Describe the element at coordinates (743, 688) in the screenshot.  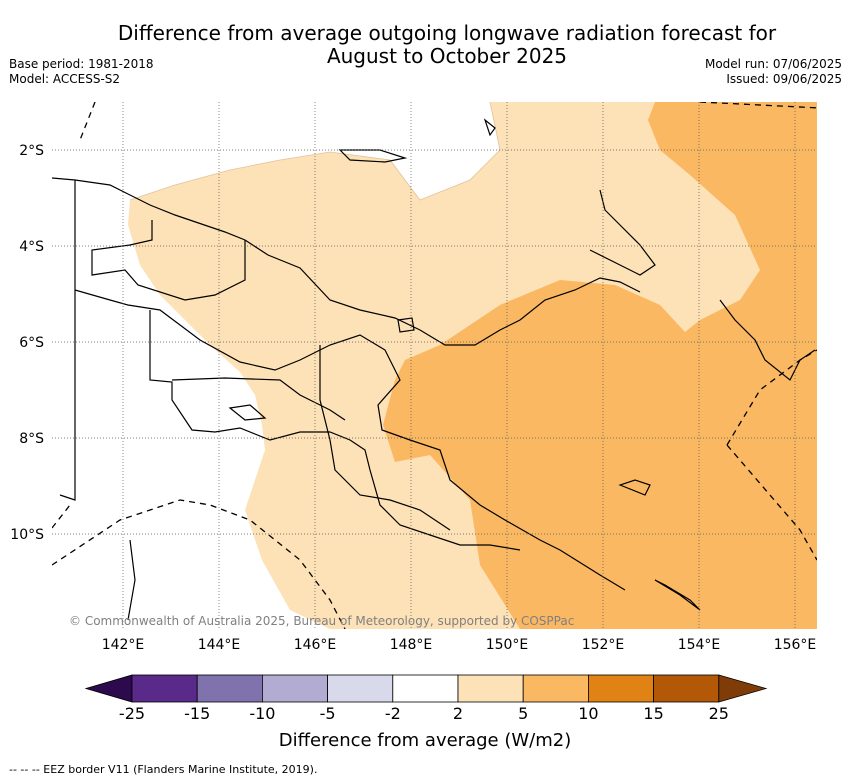
I see `colorbar-extend-high` at that location.